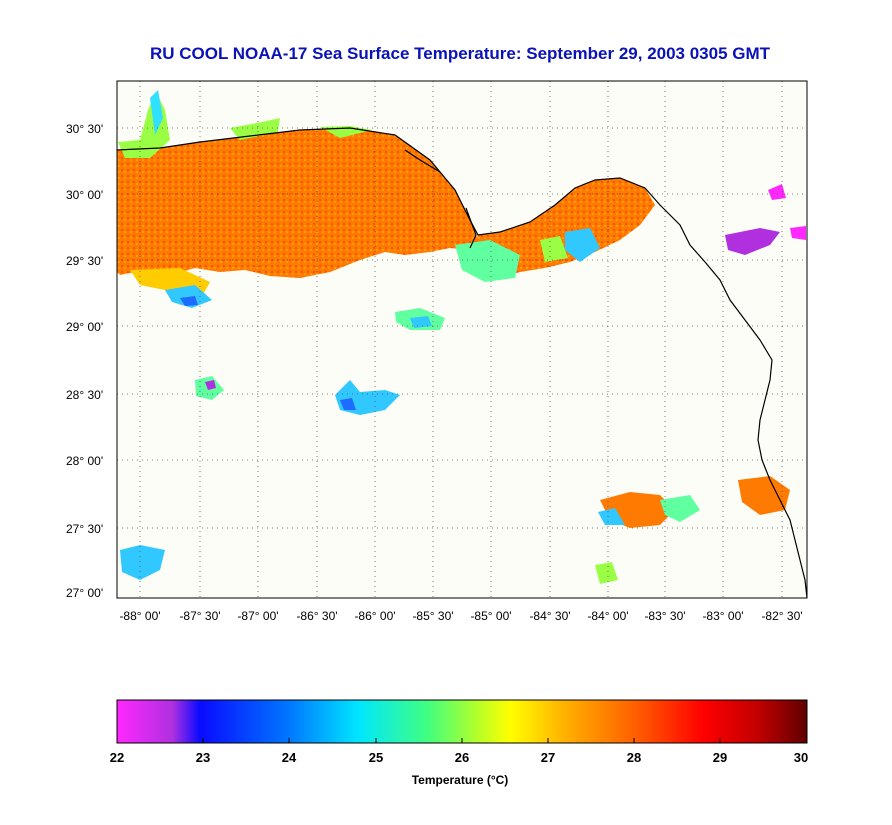 This screenshot has width=892, height=825. Describe the element at coordinates (607, 616) in the screenshot. I see `lon-tick: -84° 00'` at that location.